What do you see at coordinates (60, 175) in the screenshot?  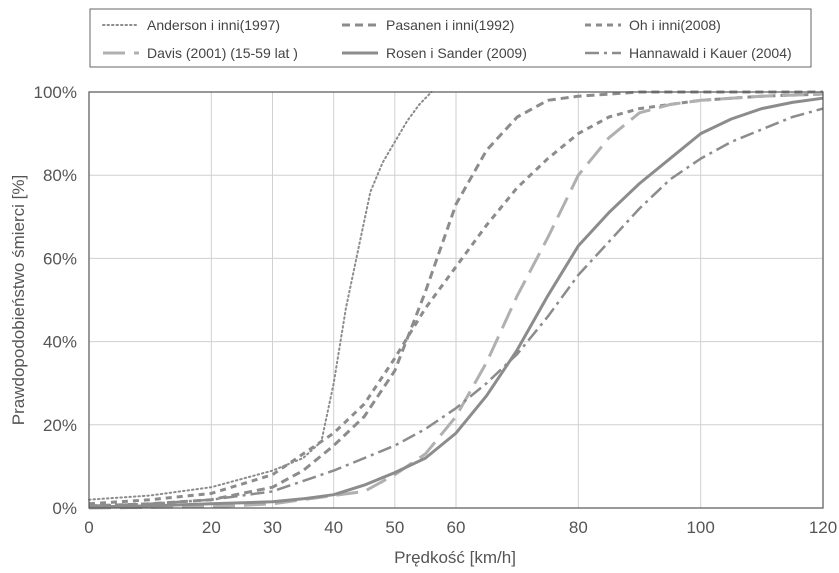 I see `y-tick-label: 80%` at bounding box center [60, 175].